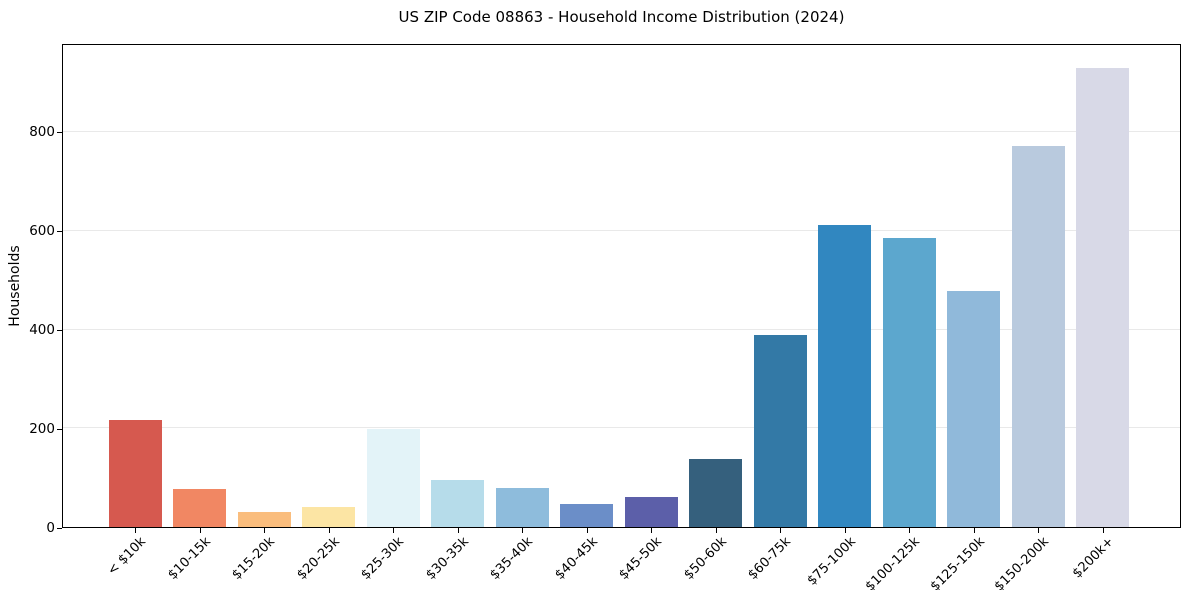 The image size is (1189, 590). Describe the element at coordinates (42, 230) in the screenshot. I see `y-tick-label: 600` at that location.